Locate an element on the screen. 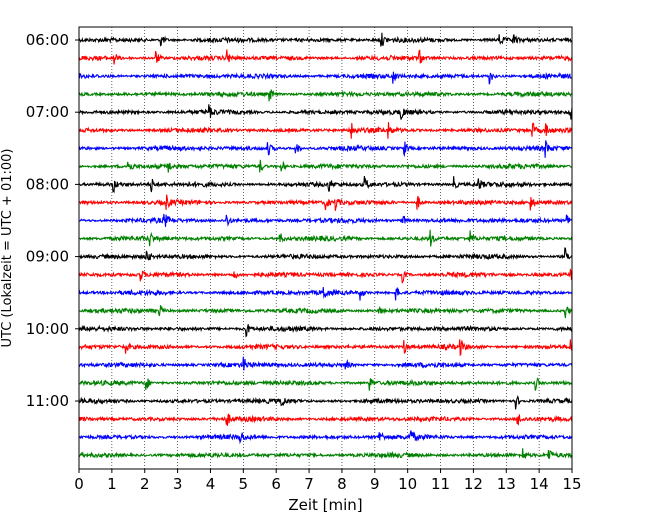 The width and height of the screenshot is (650, 520). x-tick-label: 6 is located at coordinates (276, 484).